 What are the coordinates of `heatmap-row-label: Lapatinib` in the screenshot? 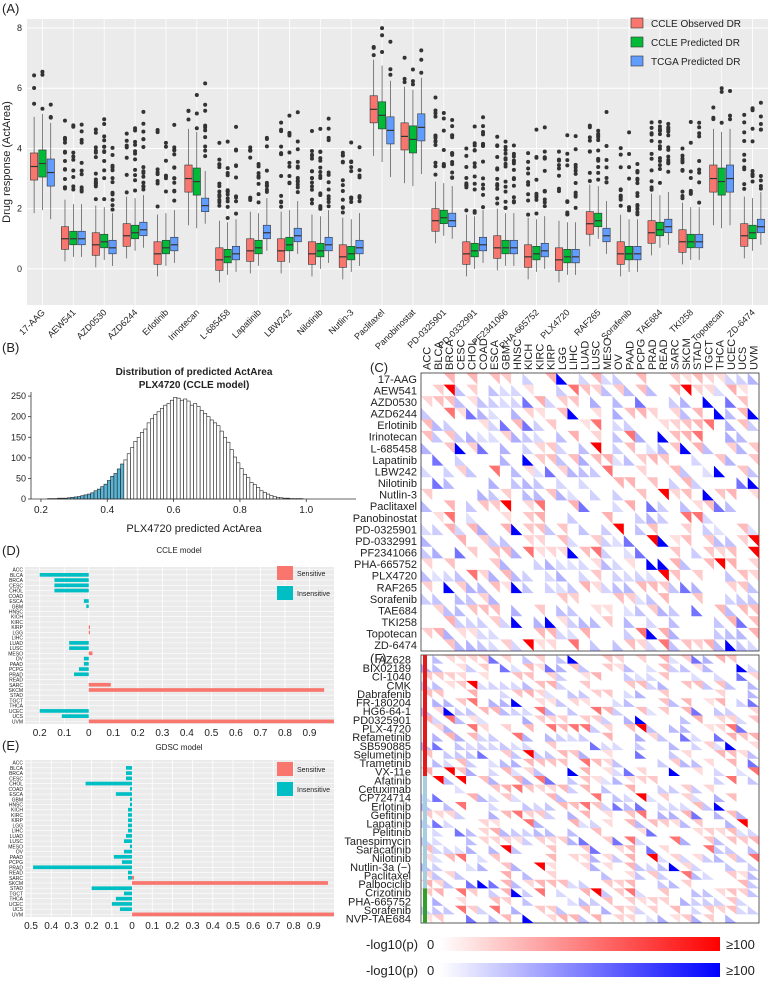 It's located at (394, 461).